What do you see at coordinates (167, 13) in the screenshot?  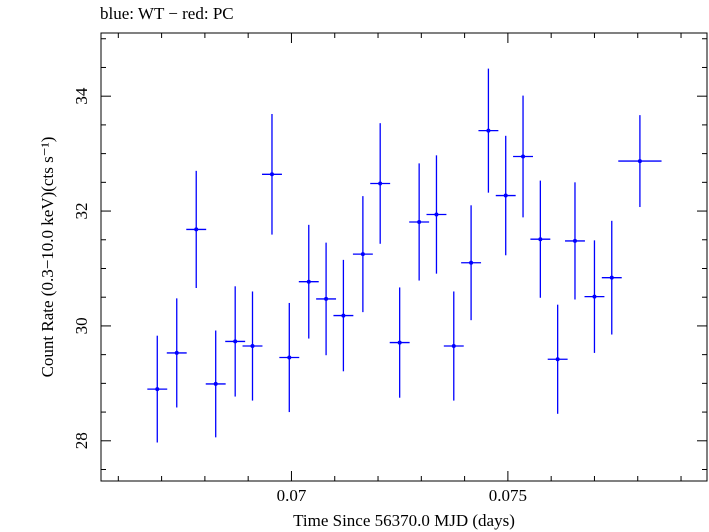 I see `chart-title: blue: WT − red: PC` at bounding box center [167, 13].